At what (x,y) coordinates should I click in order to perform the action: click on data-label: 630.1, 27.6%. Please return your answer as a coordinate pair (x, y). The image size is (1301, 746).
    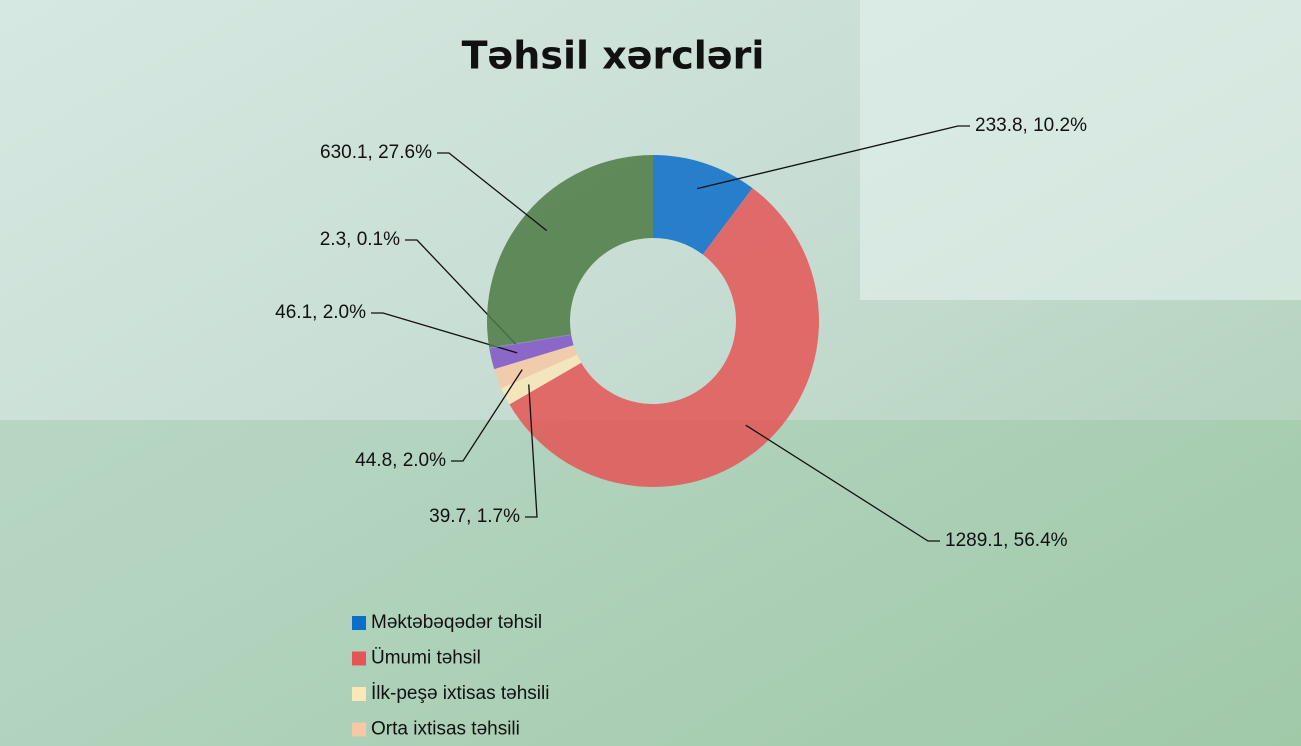
    Looking at the image, I should click on (376, 152).